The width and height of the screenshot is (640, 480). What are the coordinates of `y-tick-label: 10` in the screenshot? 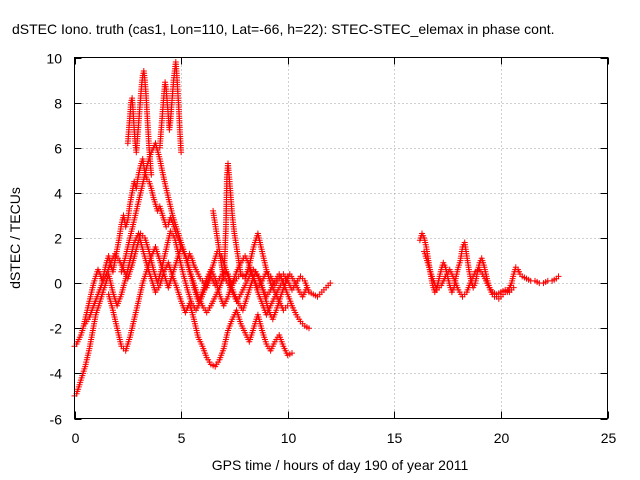 It's located at (54, 59).